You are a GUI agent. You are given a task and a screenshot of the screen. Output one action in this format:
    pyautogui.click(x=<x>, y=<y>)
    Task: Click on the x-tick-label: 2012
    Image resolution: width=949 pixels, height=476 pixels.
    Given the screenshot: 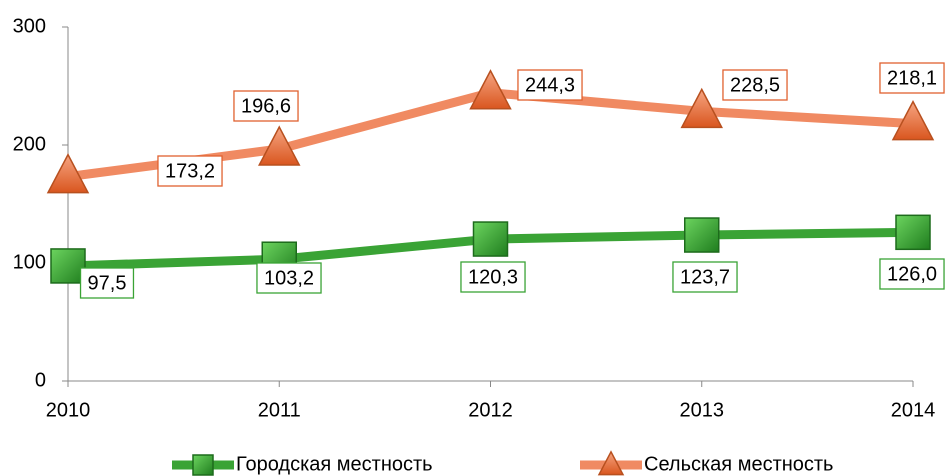 What is the action you would take?
    pyautogui.click(x=490, y=410)
    